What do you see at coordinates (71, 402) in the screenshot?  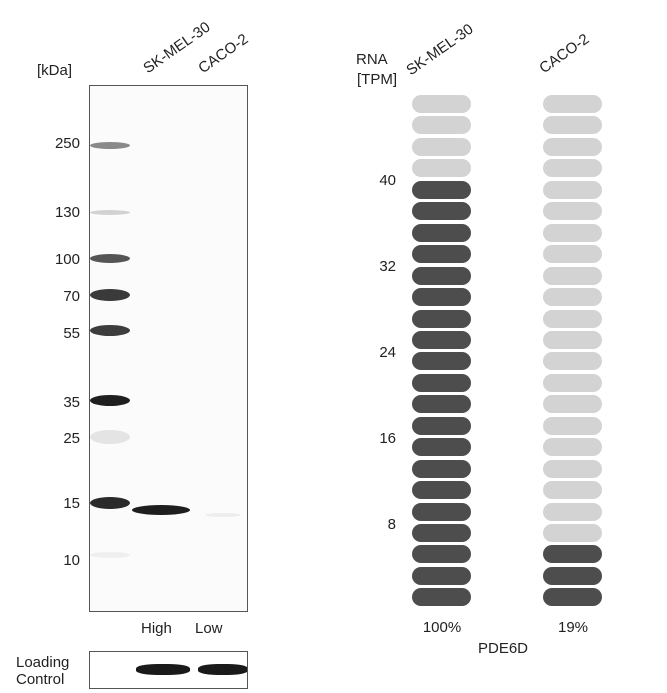 I see `mw-marker-35: 35` at bounding box center [71, 402].